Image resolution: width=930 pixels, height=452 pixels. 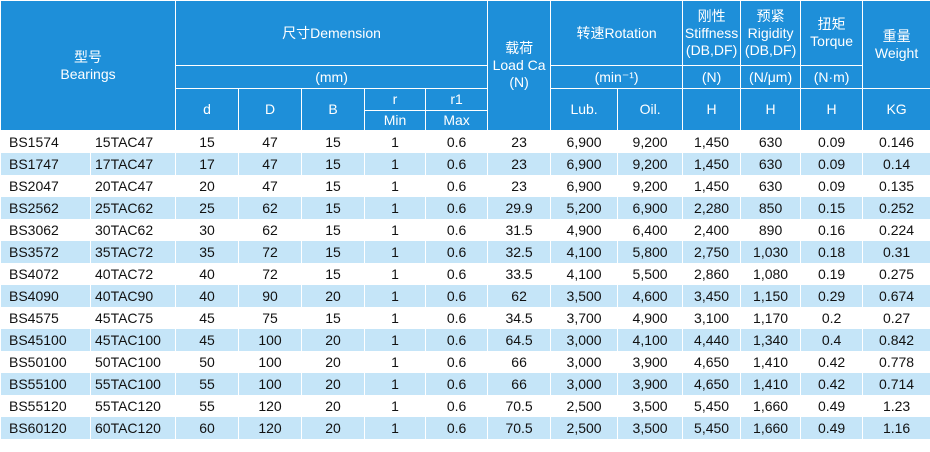 I want to click on table-cell: 64.5, so click(x=519, y=340).